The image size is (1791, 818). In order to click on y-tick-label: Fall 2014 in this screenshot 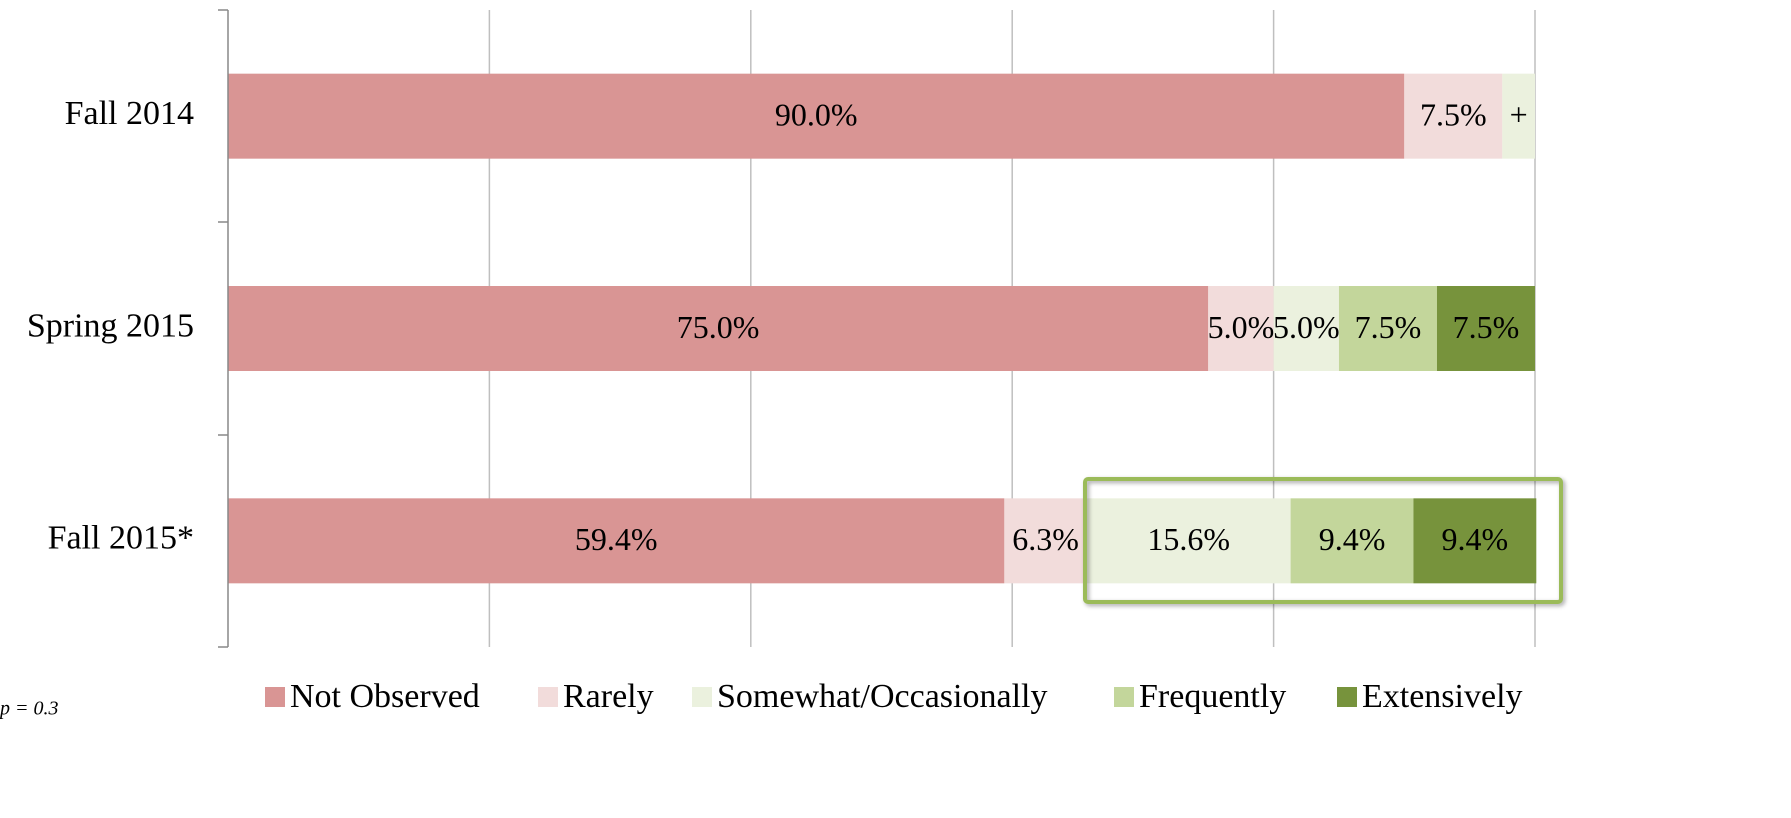, I will do `click(129, 113)`.